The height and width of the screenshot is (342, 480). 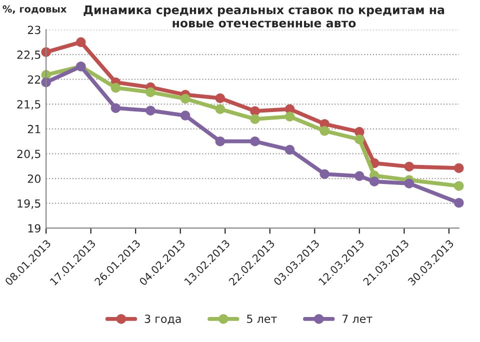 What do you see at coordinates (34, 30) in the screenshot?
I see `y-tick-label: 23` at bounding box center [34, 30].